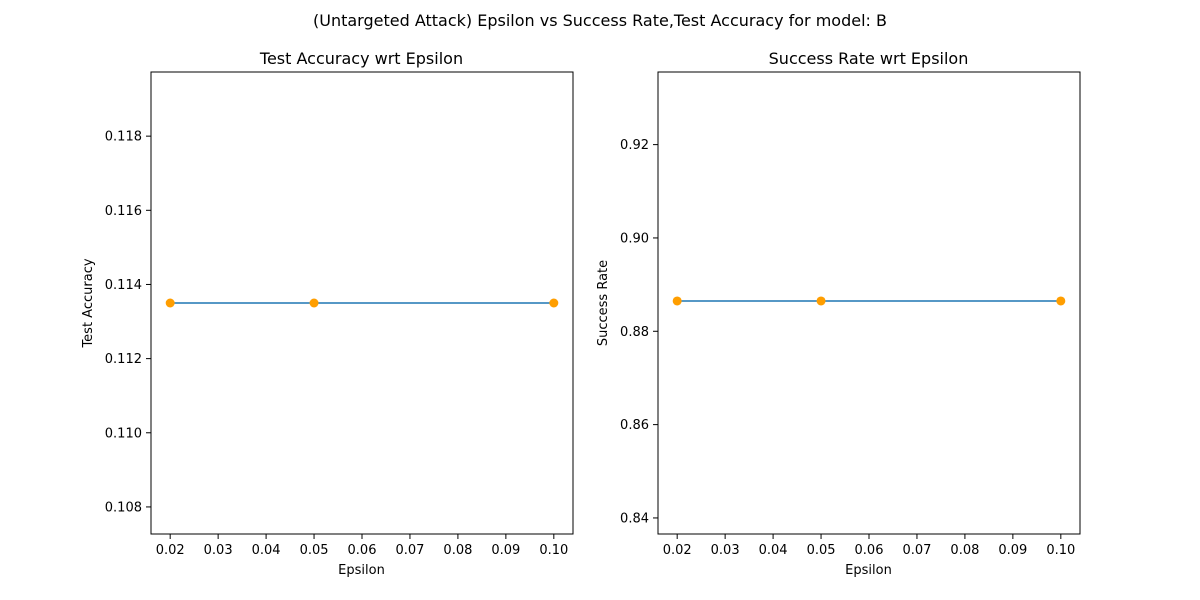  Describe the element at coordinates (634, 238) in the screenshot. I see `y-tick-label: 0.90` at that location.